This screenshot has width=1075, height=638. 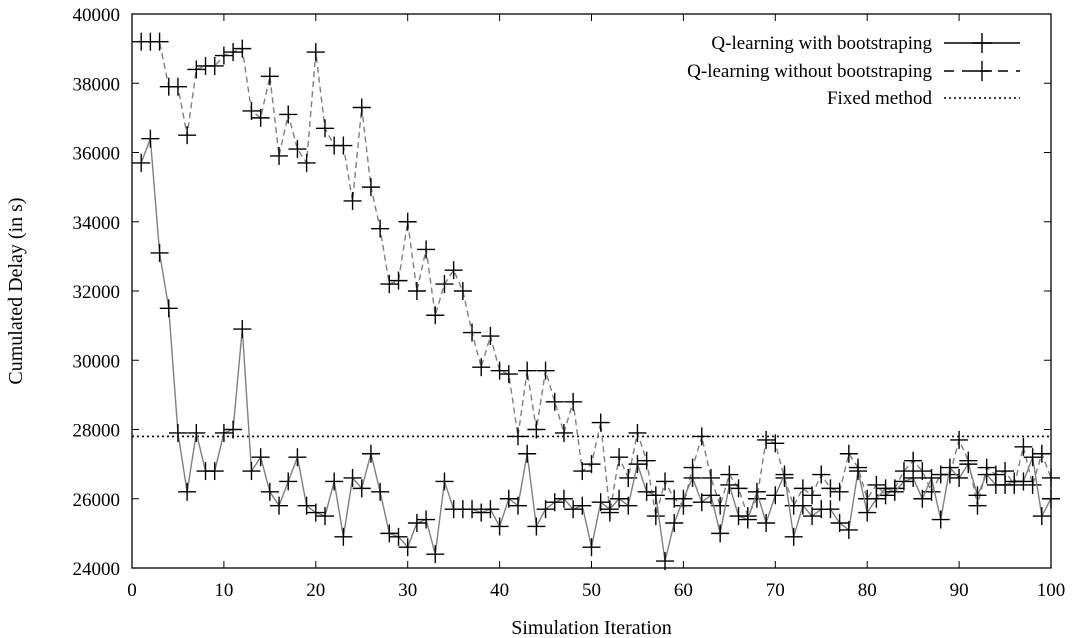 What do you see at coordinates (97, 223) in the screenshot?
I see `y-tick-label: 34000` at bounding box center [97, 223].